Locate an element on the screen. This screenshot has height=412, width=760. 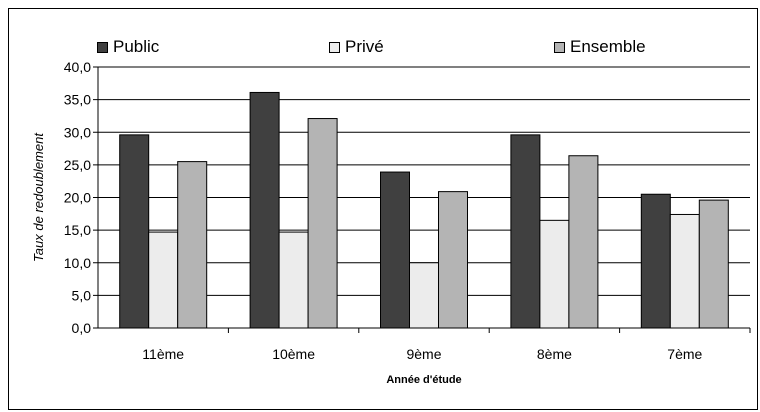
x-tick-label: 11ème is located at coordinates (163, 354).